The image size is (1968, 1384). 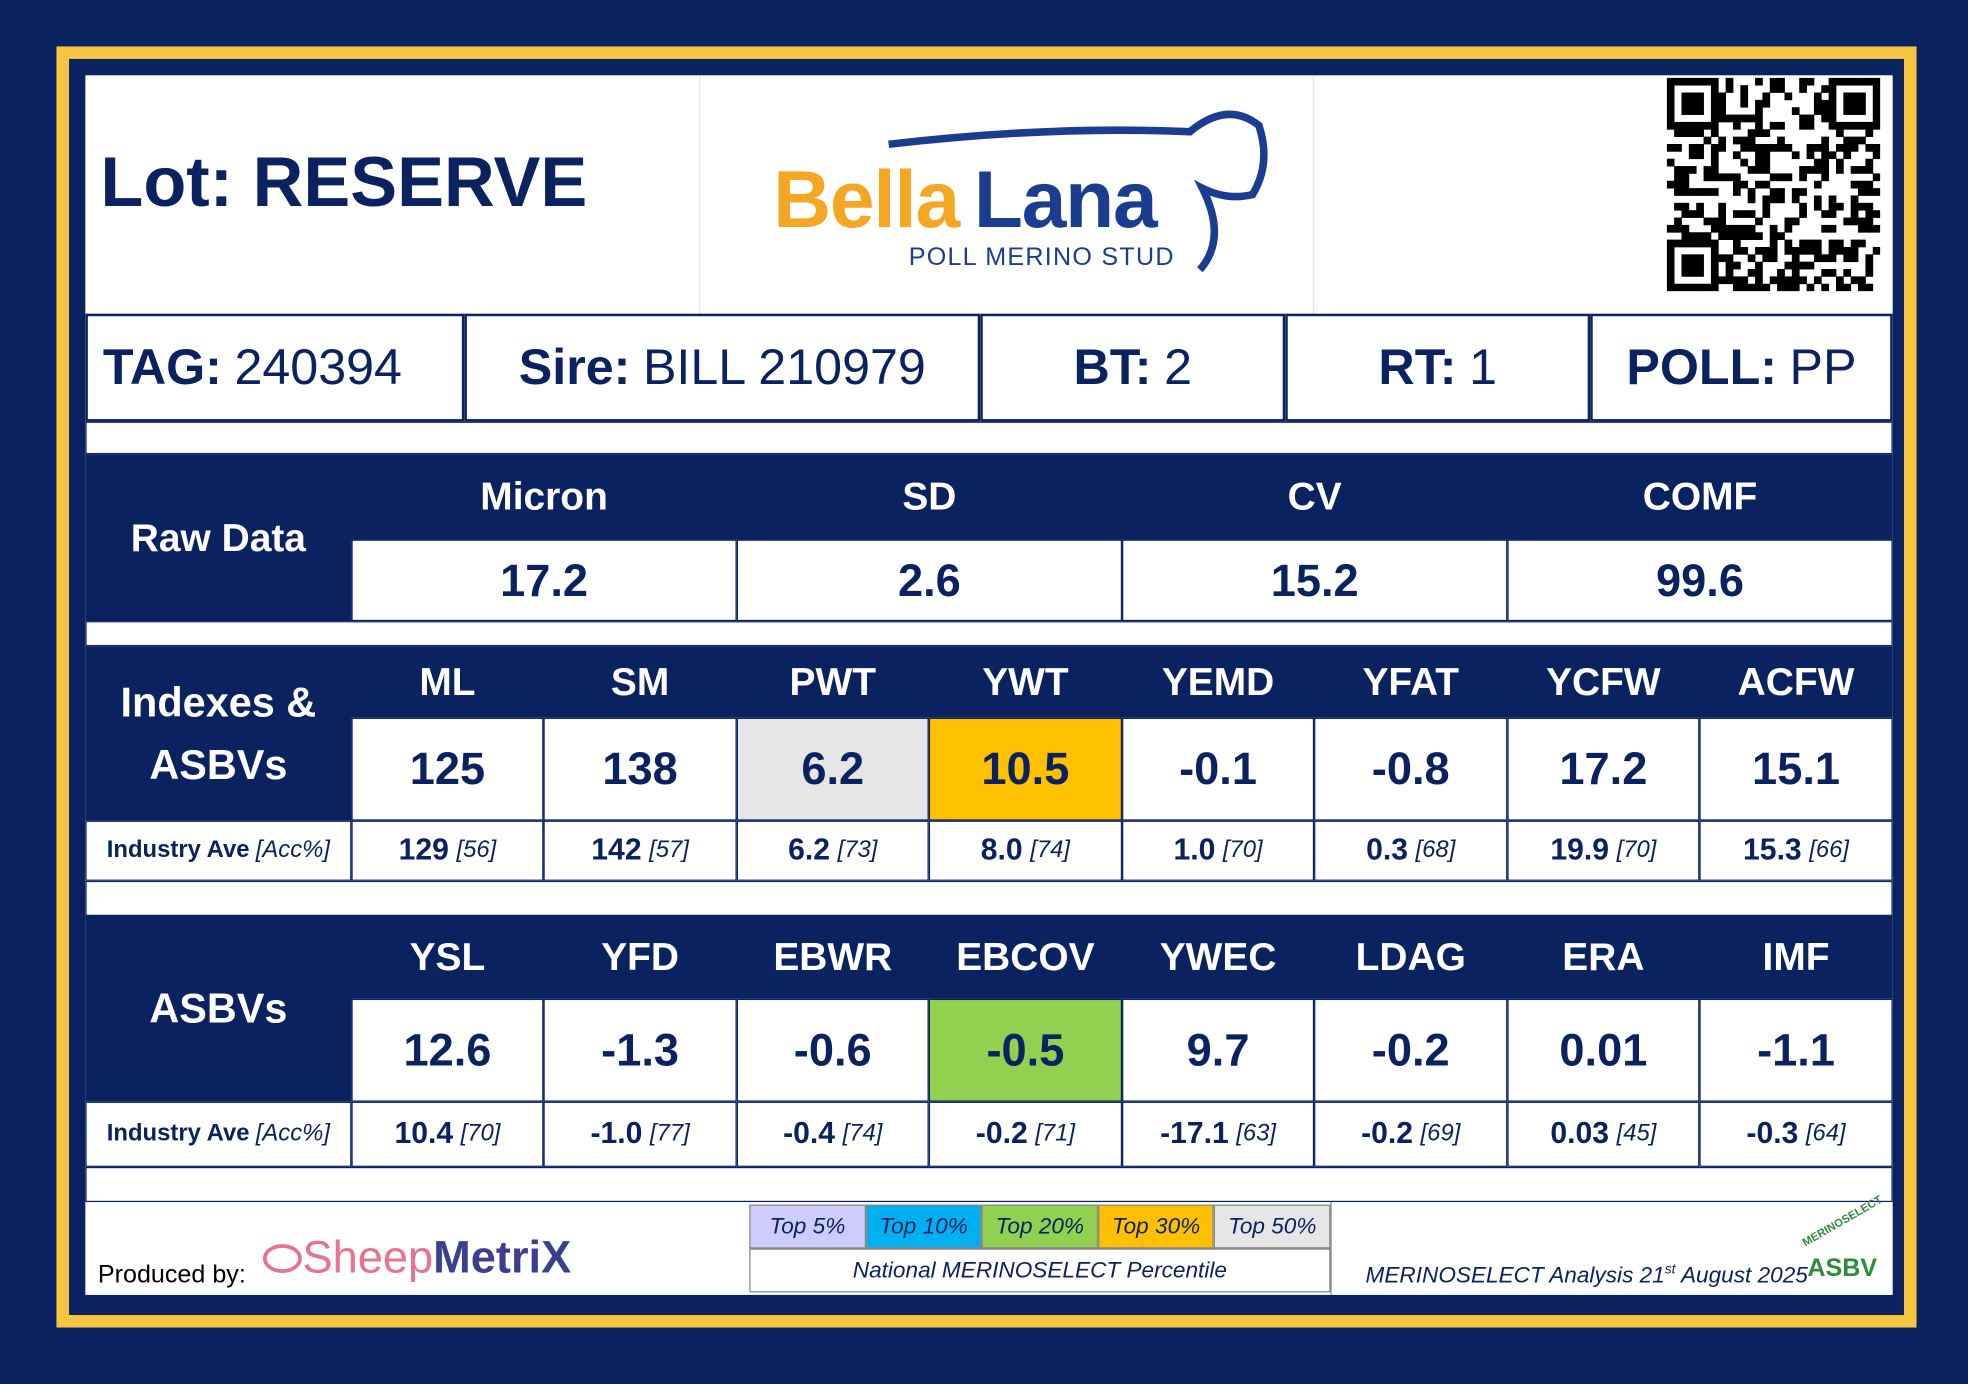 I want to click on industry-label: Industry Ave, so click(x=178, y=1133).